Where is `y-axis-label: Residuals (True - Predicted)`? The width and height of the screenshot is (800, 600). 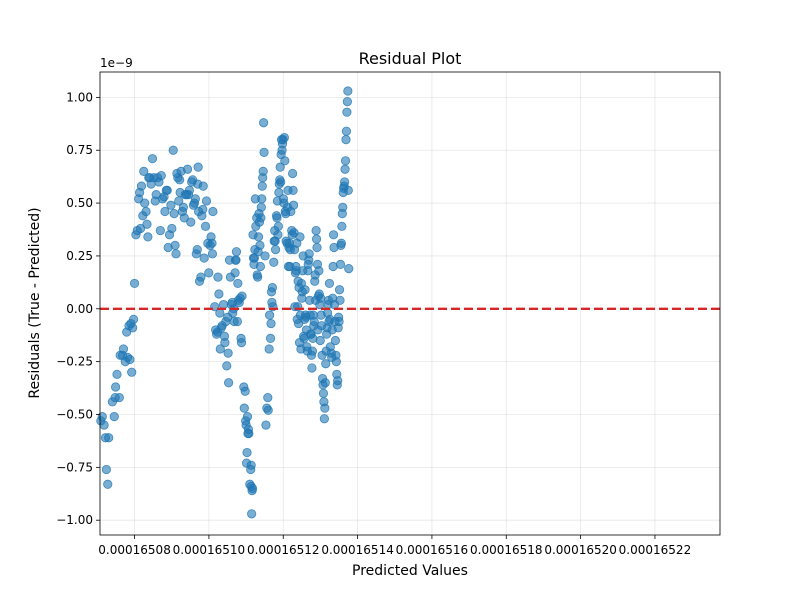 y-axis-label: Residuals (True - Predicted) is located at coordinates (35, 302).